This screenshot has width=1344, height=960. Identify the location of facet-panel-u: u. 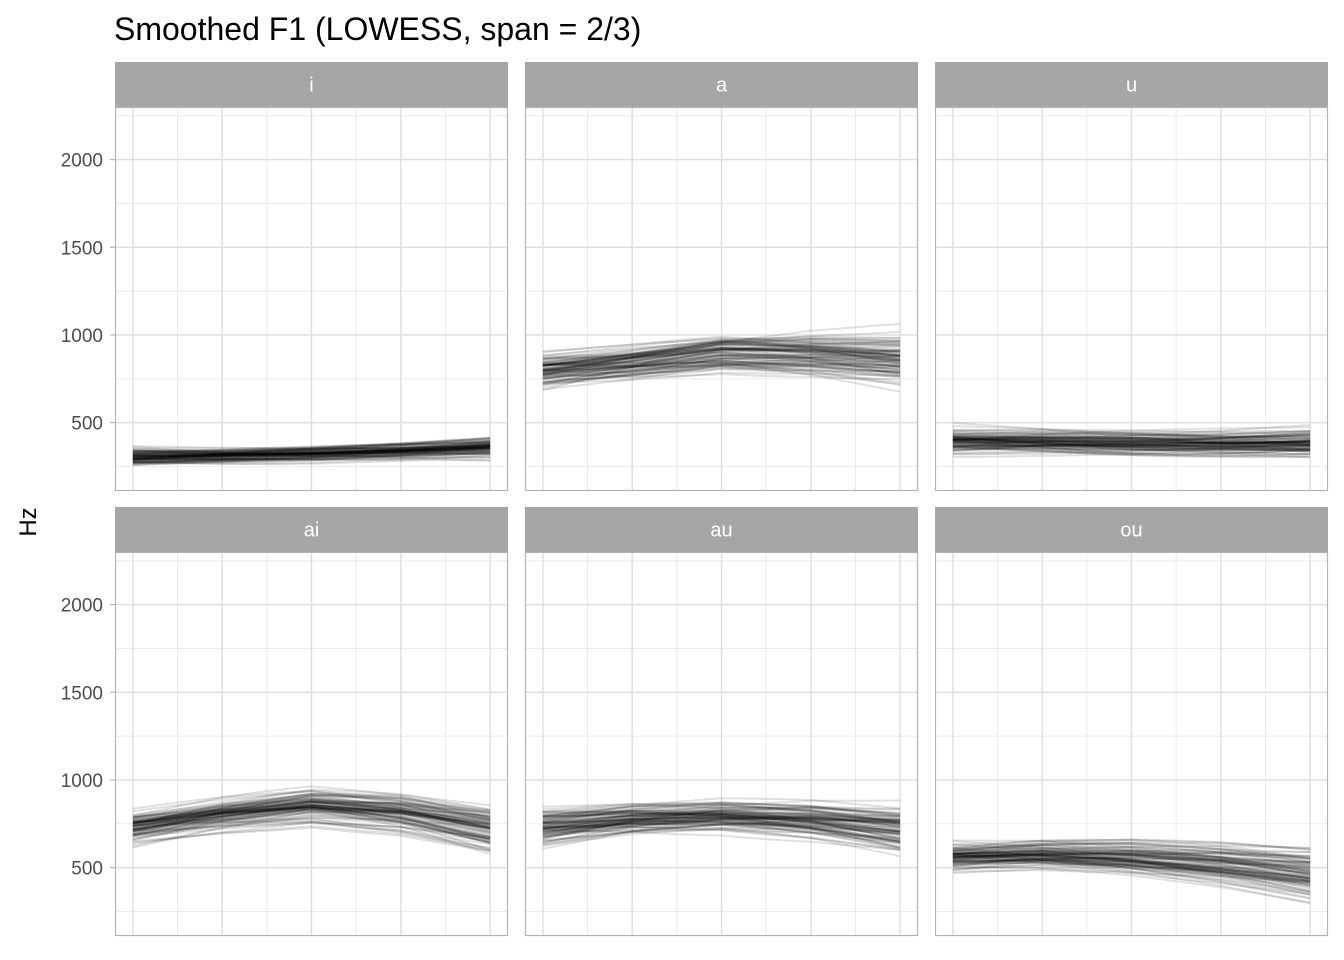
(1131, 277).